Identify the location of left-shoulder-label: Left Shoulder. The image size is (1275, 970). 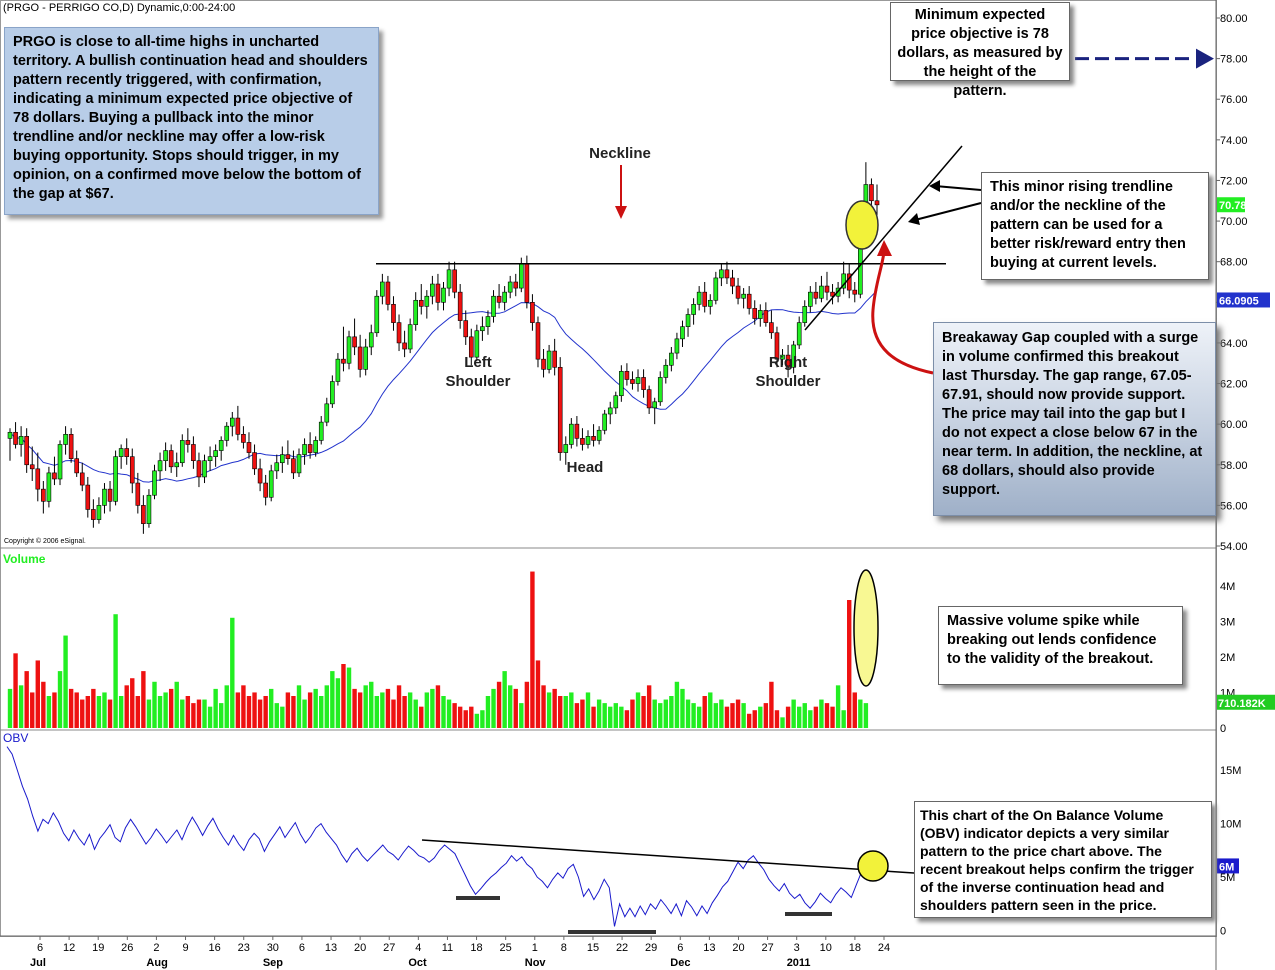
(478, 372).